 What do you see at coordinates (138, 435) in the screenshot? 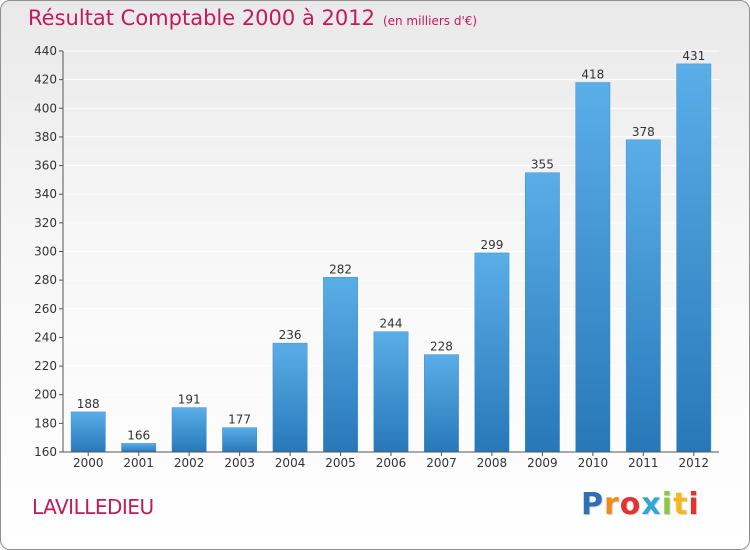
I see `data-label-2001: 166` at bounding box center [138, 435].